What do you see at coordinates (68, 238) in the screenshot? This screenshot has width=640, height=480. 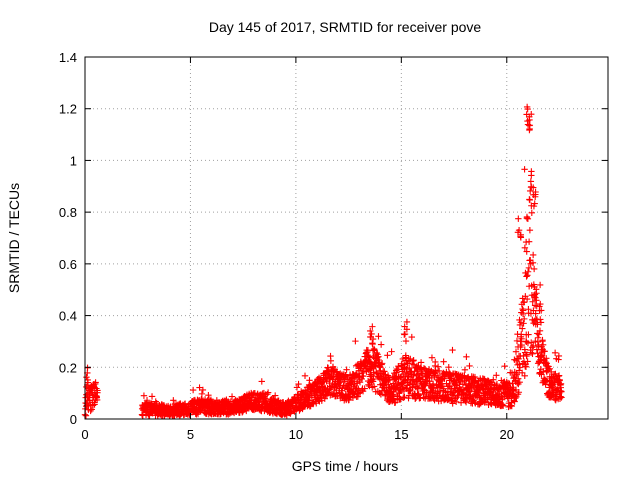 I see `y-tick-labels: 0 0.2 0.4 0.6 0.8 1 1.2 1.4` at bounding box center [68, 238].